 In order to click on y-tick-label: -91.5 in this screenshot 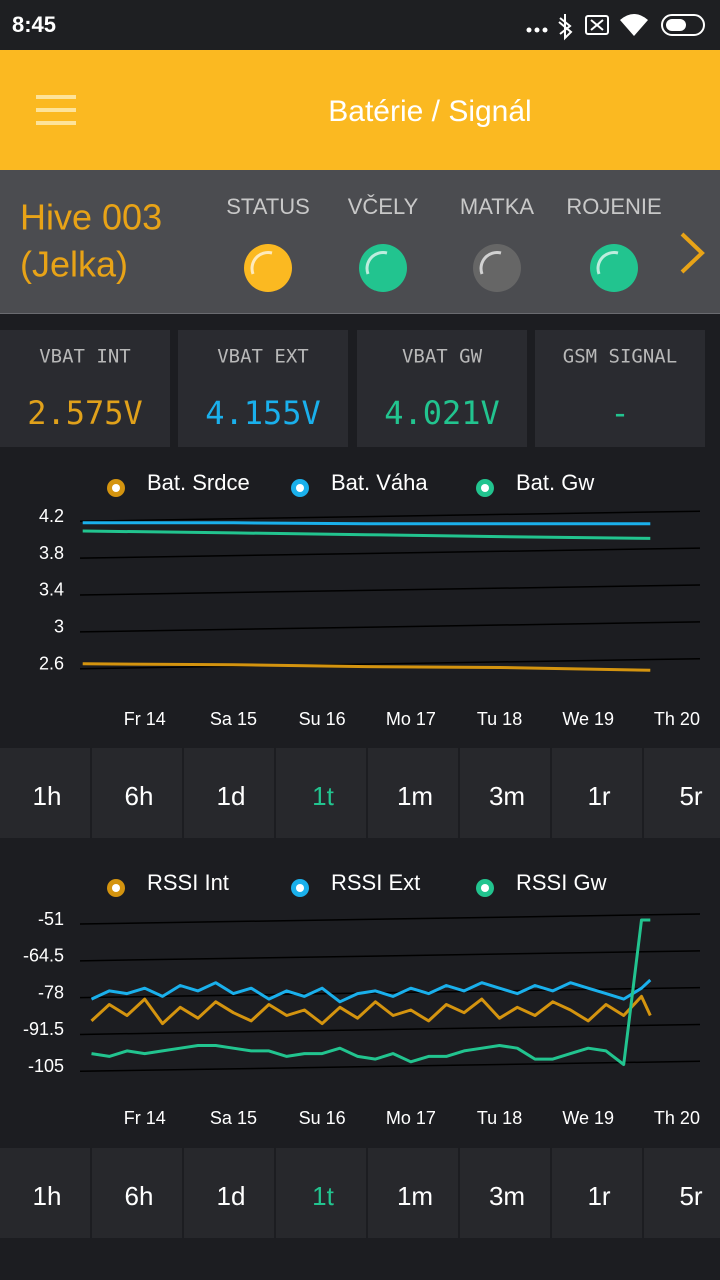, I will do `click(43, 1029)`.